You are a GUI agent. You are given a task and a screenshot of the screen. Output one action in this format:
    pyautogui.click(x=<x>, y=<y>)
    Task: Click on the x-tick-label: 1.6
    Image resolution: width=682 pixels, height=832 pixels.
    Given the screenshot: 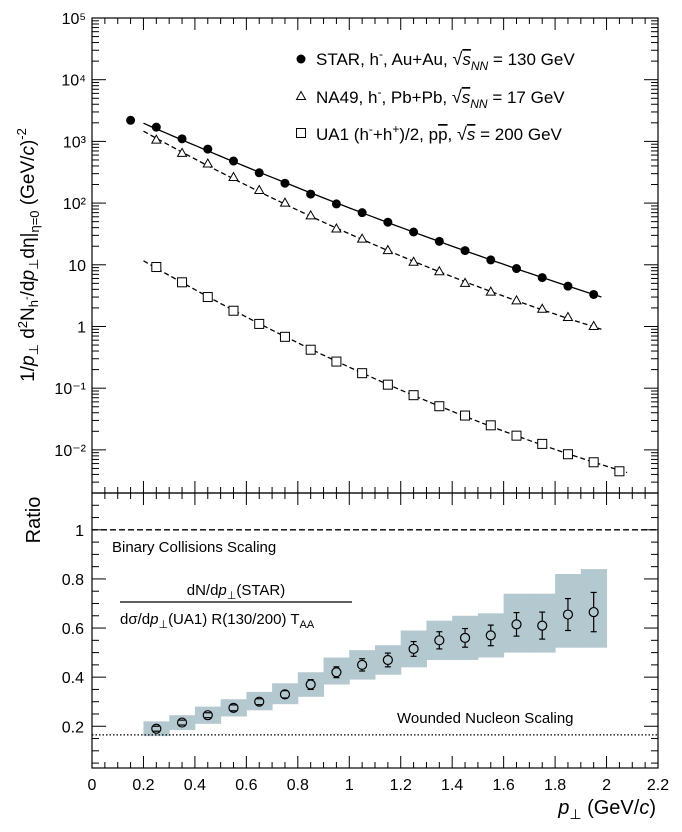 What is the action you would take?
    pyautogui.click(x=504, y=785)
    